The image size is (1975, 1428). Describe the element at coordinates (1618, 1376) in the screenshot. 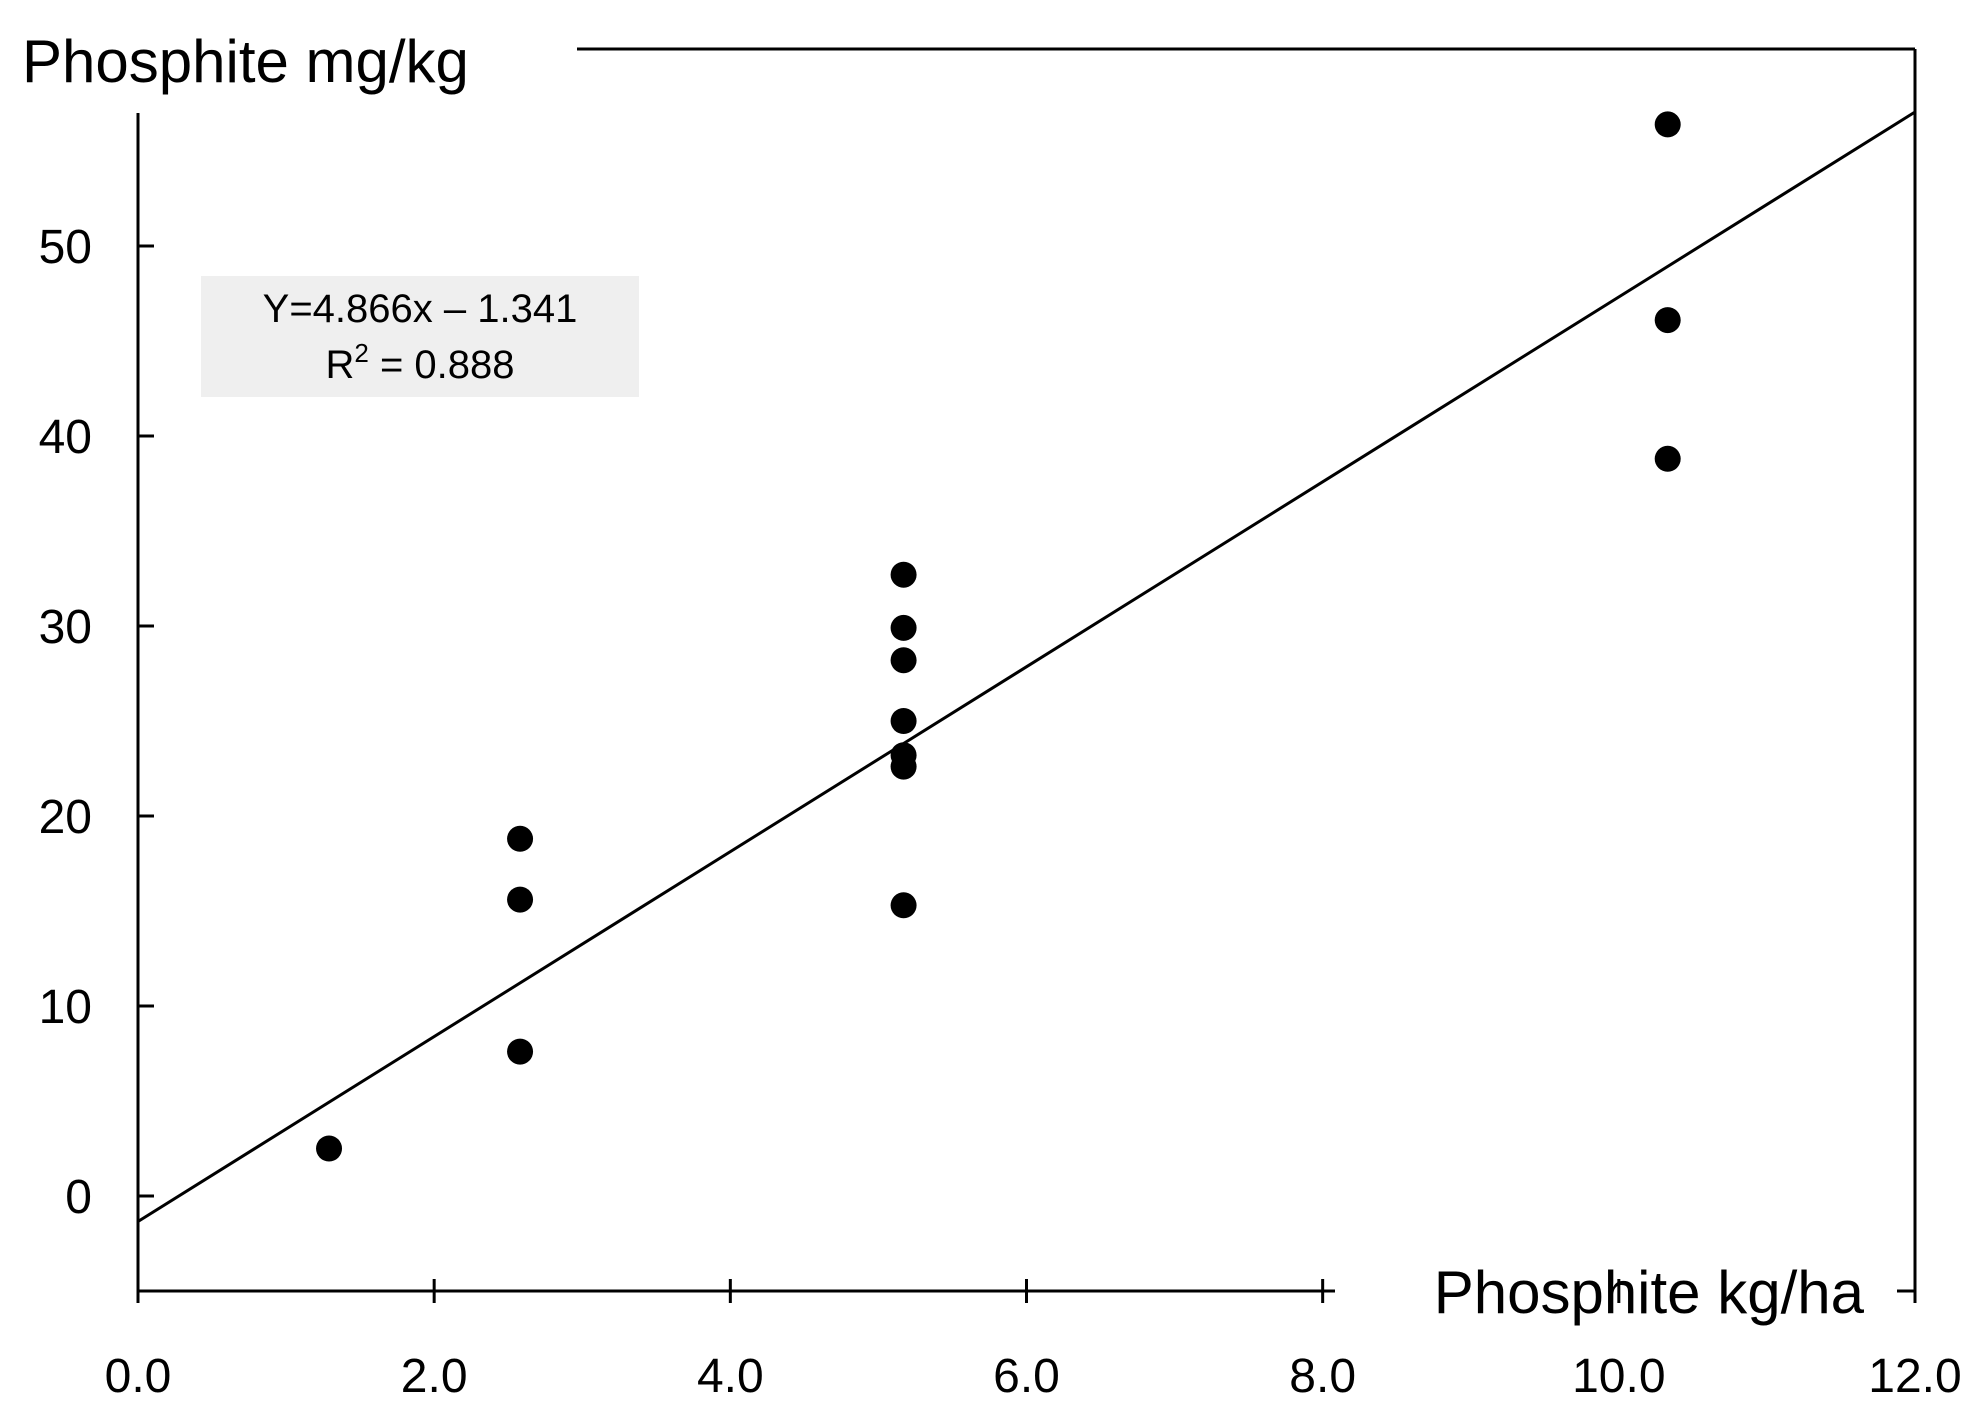

I see `x-tick-label: 10.0` at that location.